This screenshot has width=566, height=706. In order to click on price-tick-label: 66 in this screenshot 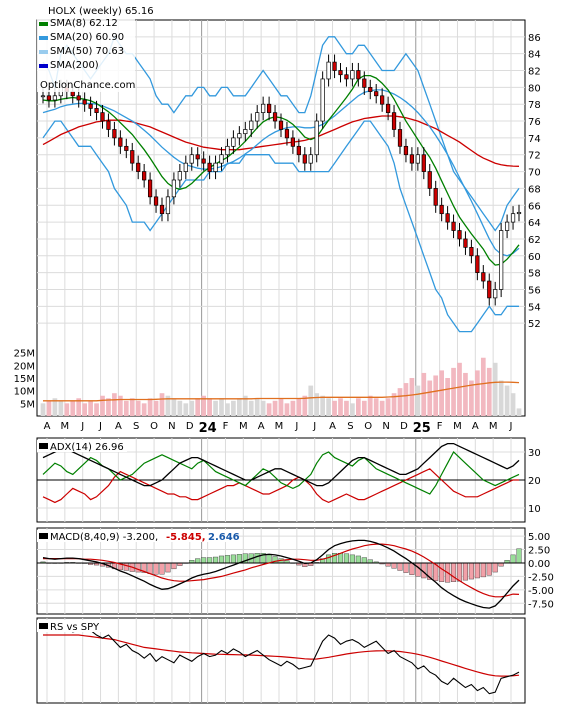, I will do `click(534, 206)`.